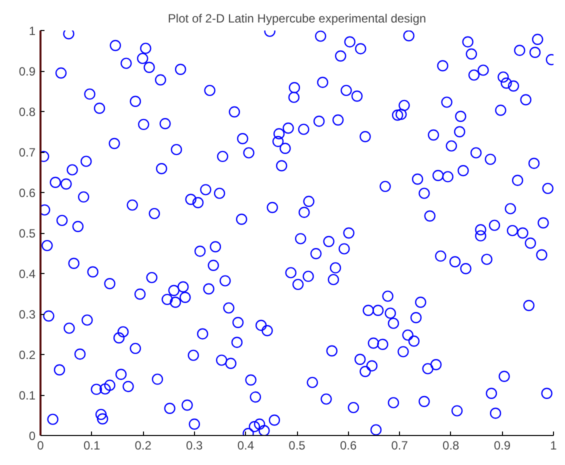  Describe the element at coordinates (27, 153) in the screenshot. I see `y-tick-label: 0.7` at that location.